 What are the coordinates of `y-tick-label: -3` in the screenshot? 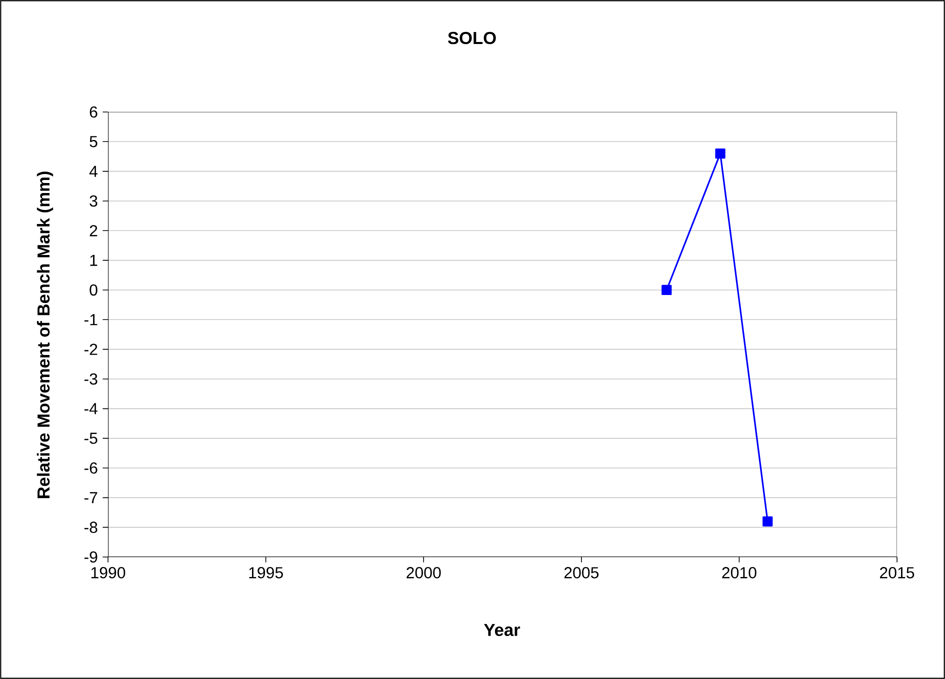 It's located at (91, 379).